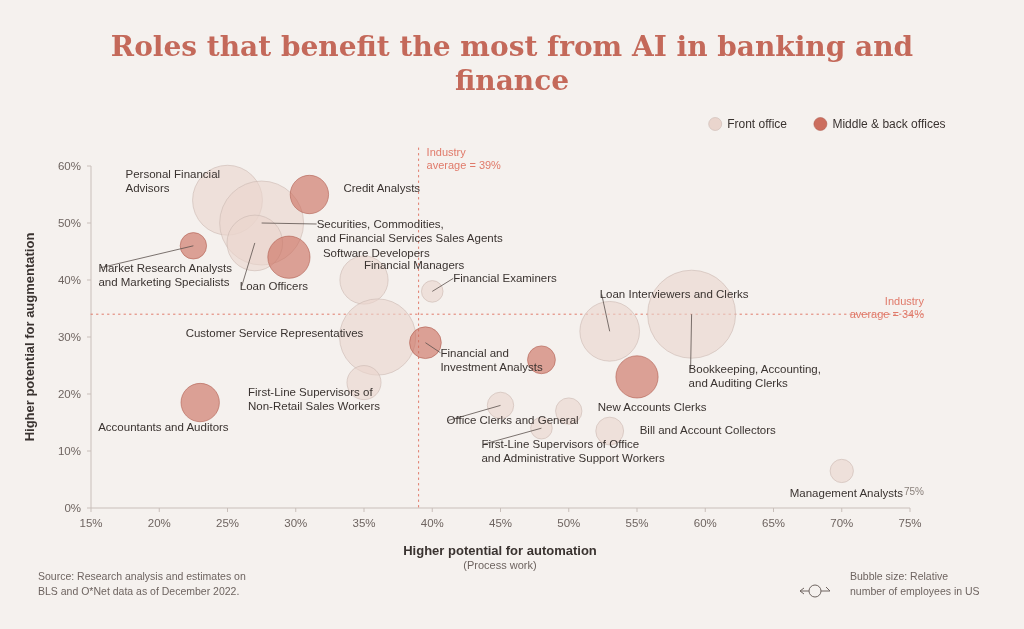 The height and width of the screenshot is (629, 1024). What do you see at coordinates (708, 430) in the screenshot?
I see `annotation: Bill and Account Collectors` at bounding box center [708, 430].